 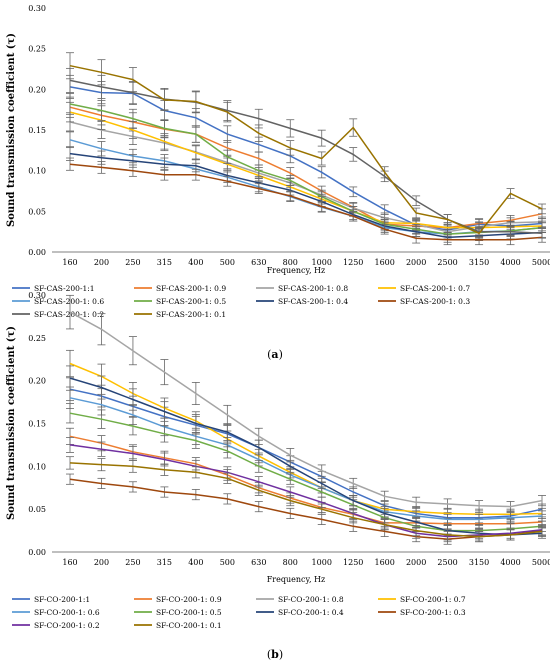 What do you see at coordinates (313, 288) in the screenshot?
I see `legend-label: SF-CAS-200-1: 0.8` at bounding box center [313, 288].